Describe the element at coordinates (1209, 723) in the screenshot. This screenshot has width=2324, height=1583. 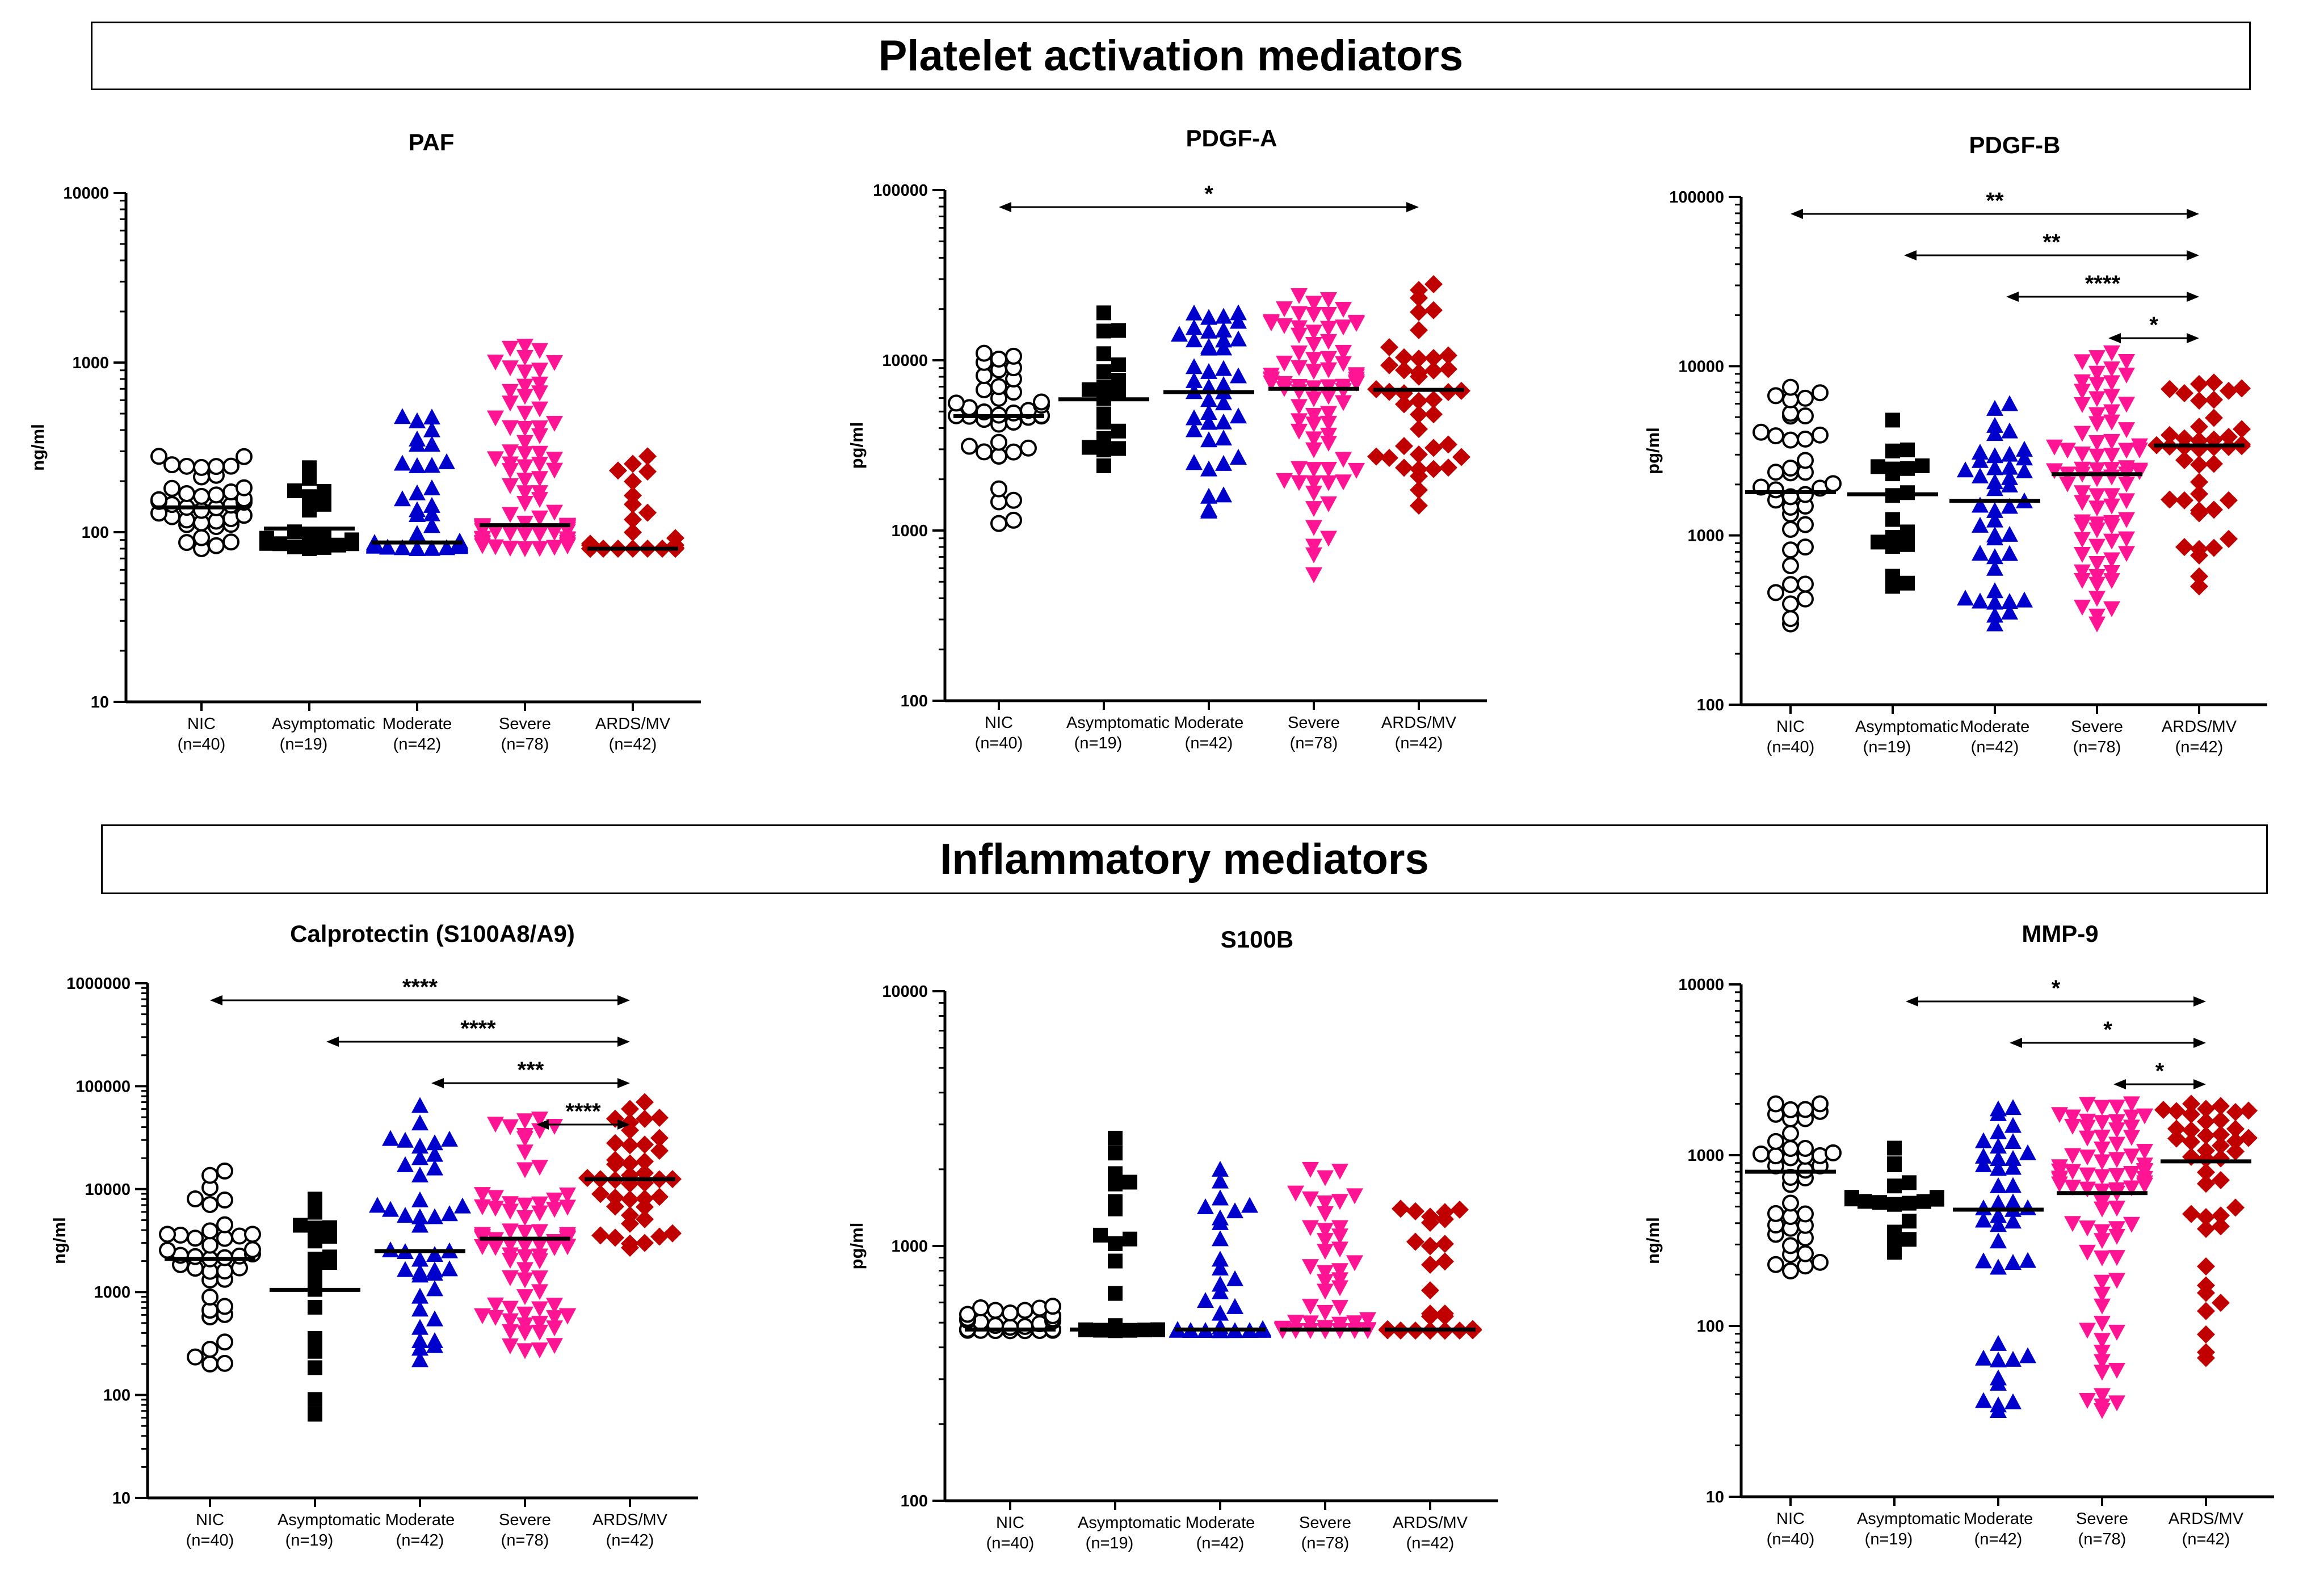
I see `x-tick-label: Moderate` at that location.